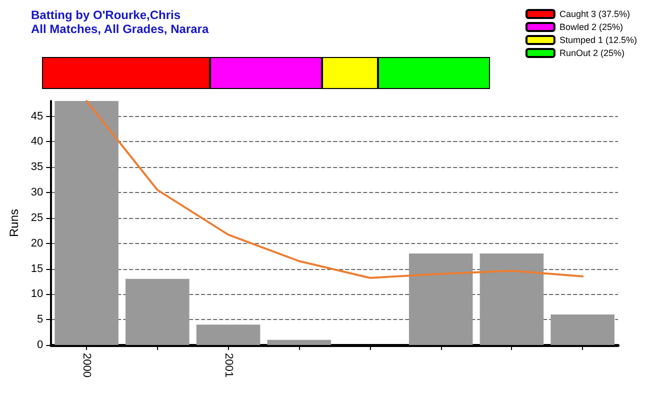  I want to click on y-tick-label: 0, so click(40, 345).